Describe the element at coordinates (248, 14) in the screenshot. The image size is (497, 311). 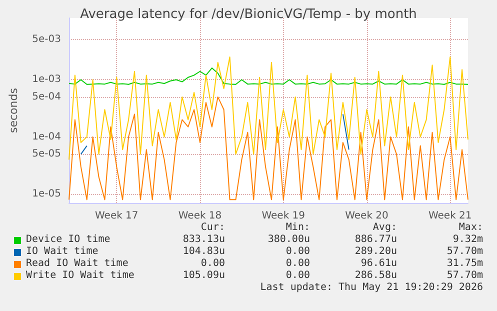
I see `chart-title: Average latency for /dev/BionicVG/Temp - by month` at that location.